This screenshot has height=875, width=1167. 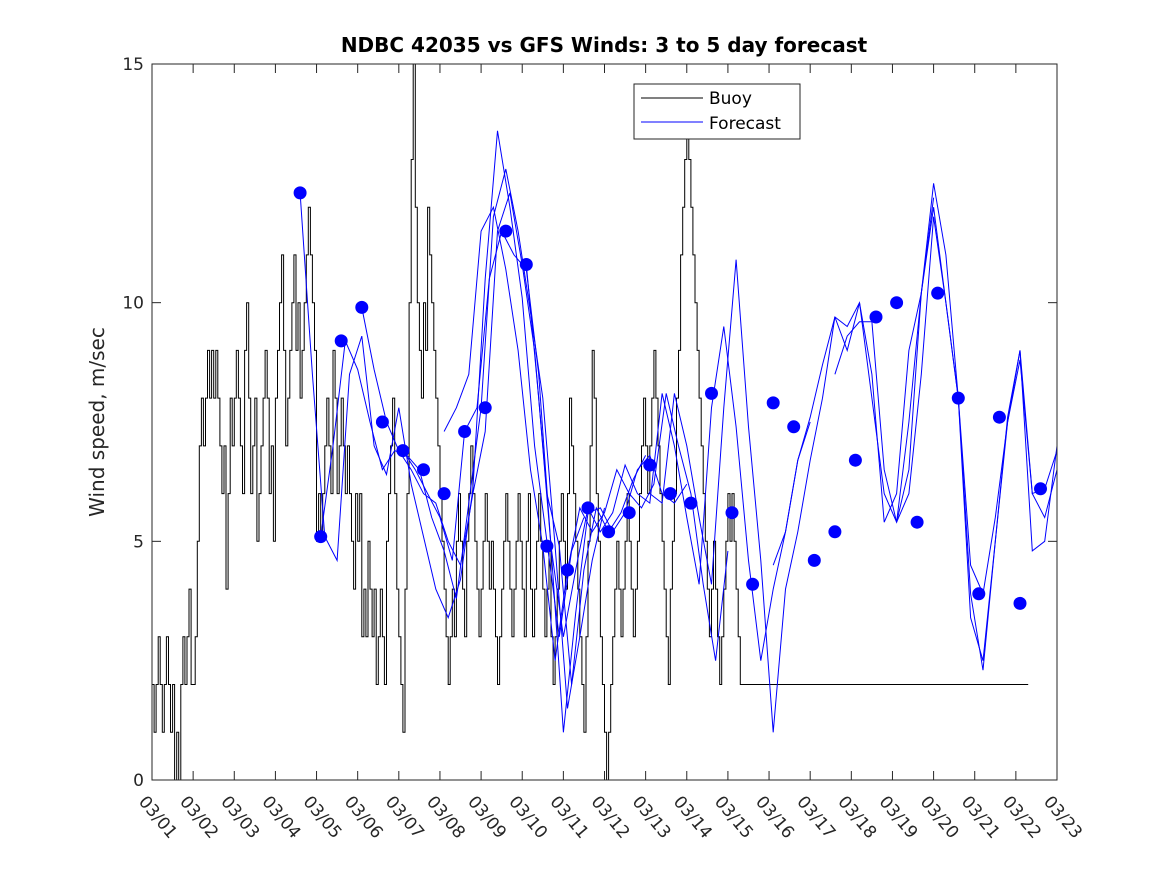 I want to click on y-tick-label: 5, so click(x=138, y=542).